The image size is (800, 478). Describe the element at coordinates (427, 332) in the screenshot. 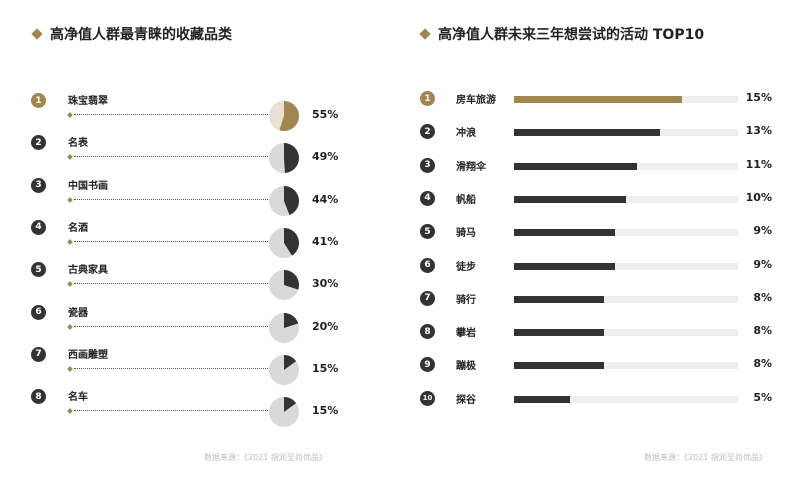

I see `rank-badge: 8` at that location.